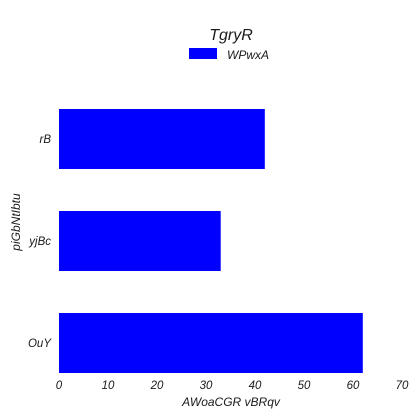 The width and height of the screenshot is (420, 420). I want to click on x-tick-label: 10, so click(108, 386).